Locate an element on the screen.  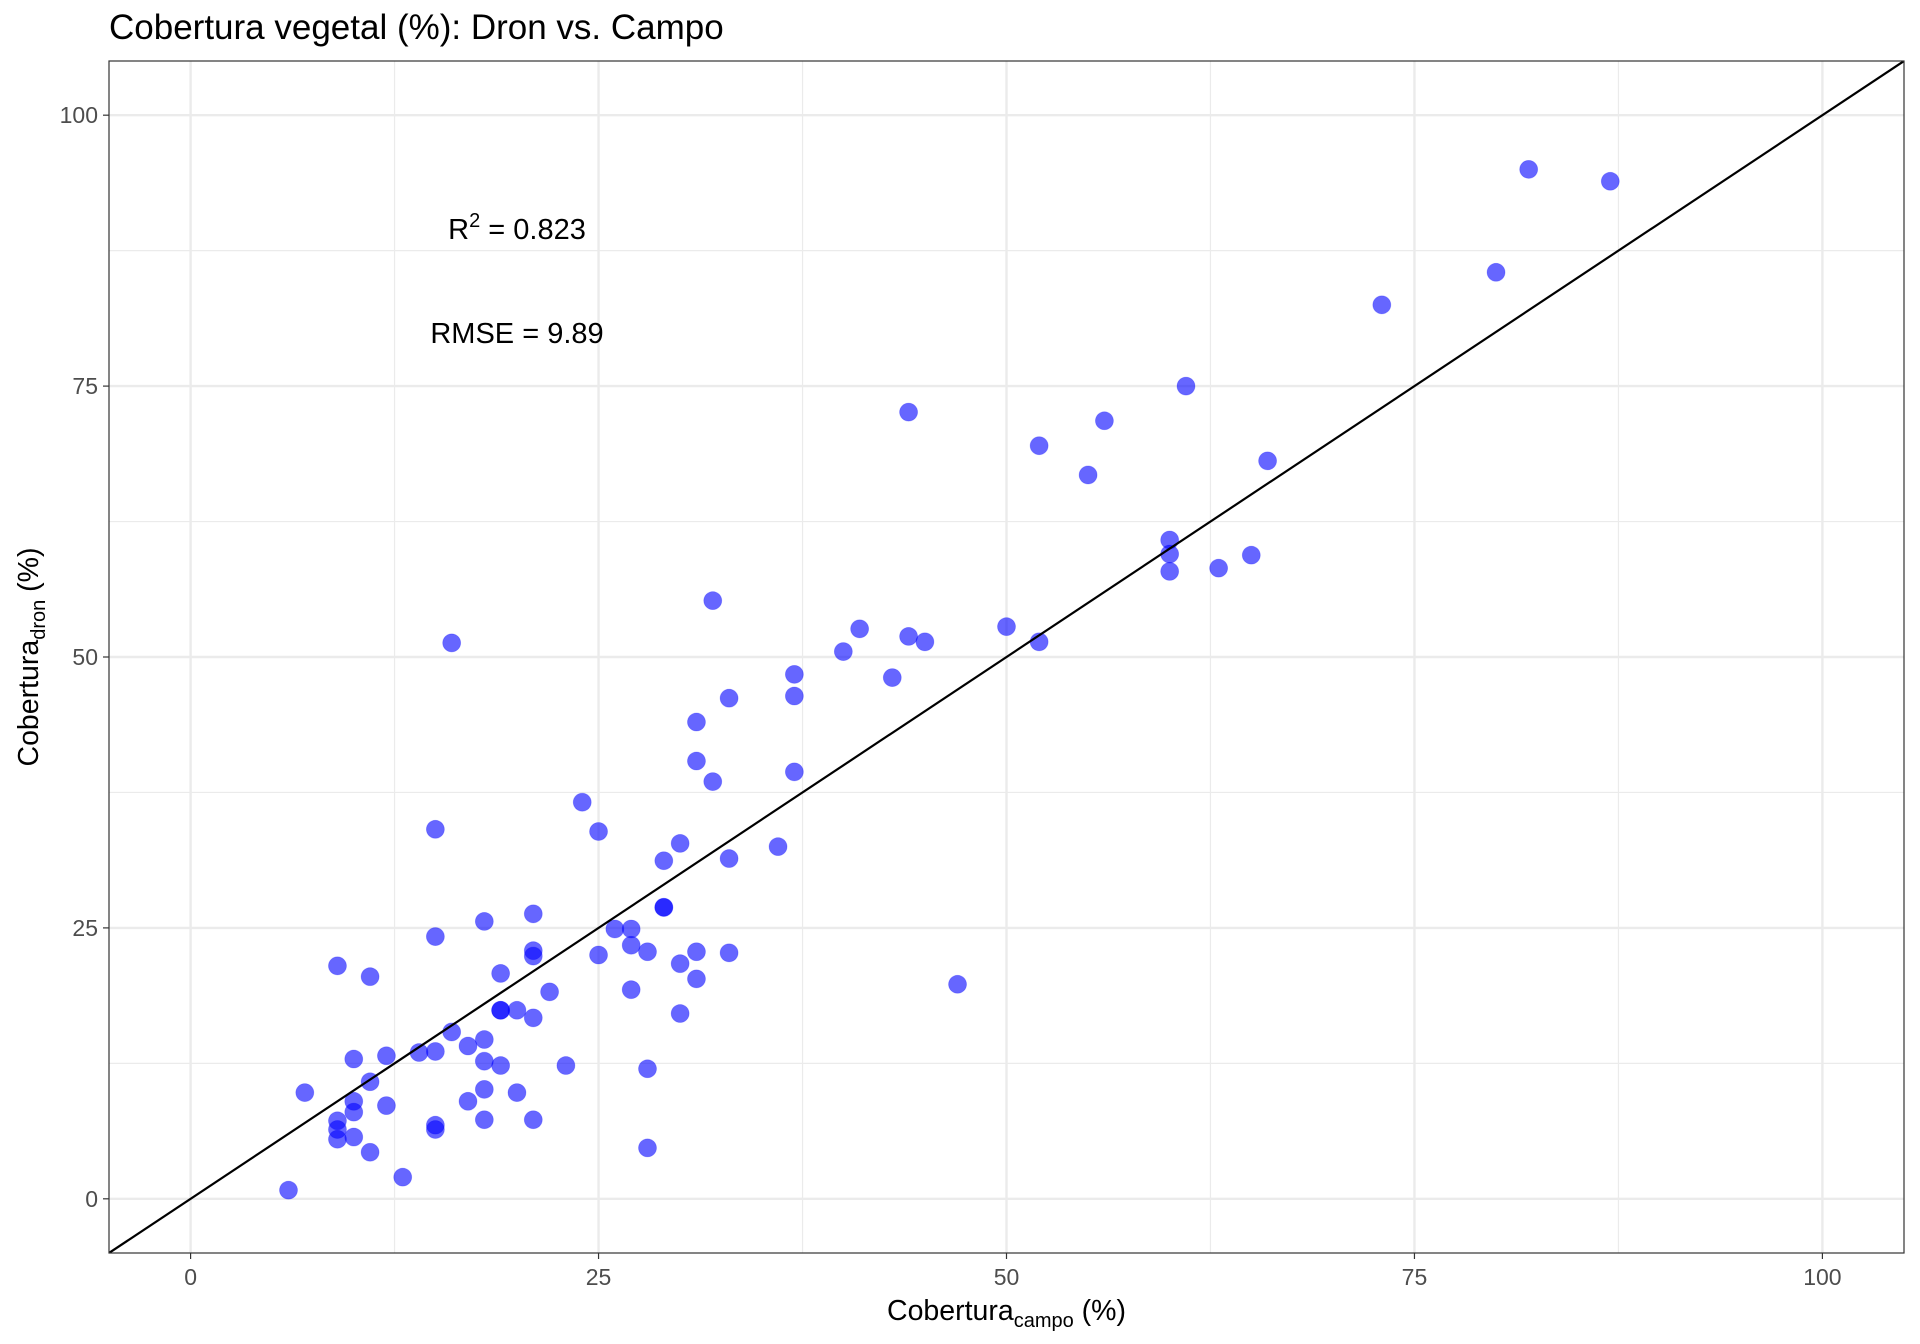
x-axis: 0 25 50 75 100 is located at coordinates (1013, 1271).